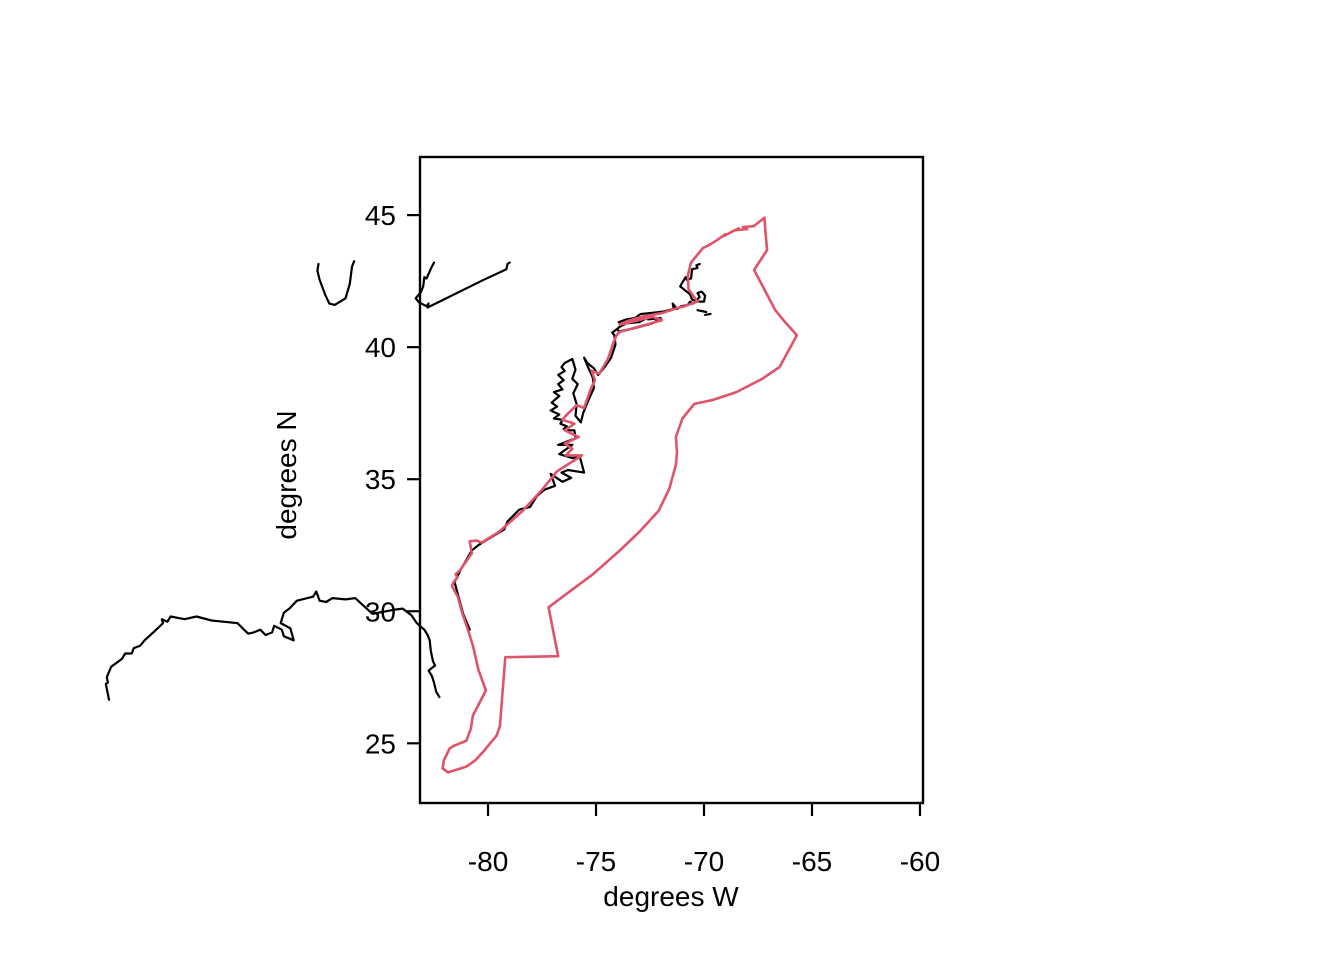 Image resolution: width=1344 pixels, height=960 pixels. Describe the element at coordinates (812, 861) in the screenshot. I see `x-tick-label: -65` at that location.